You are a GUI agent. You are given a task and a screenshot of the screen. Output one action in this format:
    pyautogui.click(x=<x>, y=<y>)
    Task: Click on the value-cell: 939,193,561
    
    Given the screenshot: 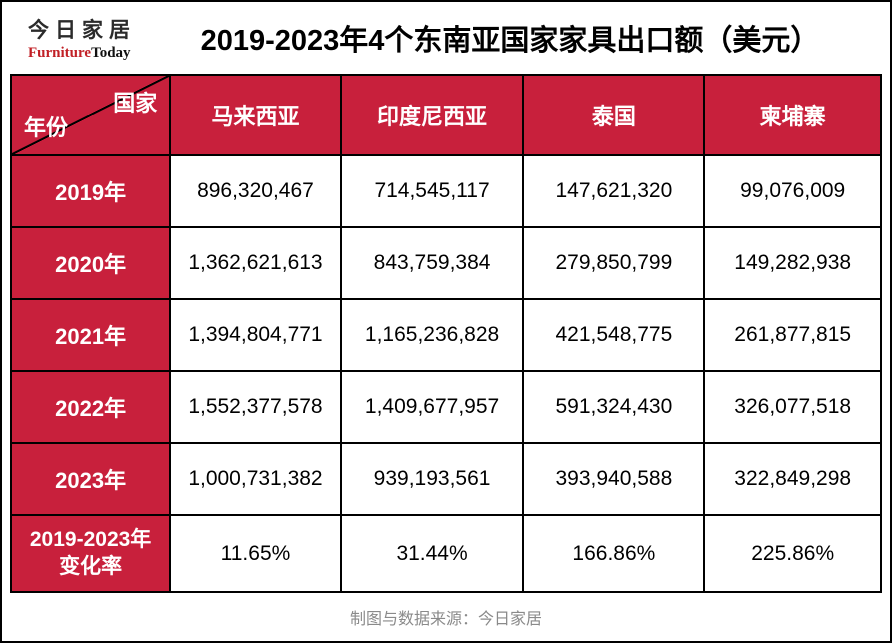 What is the action you would take?
    pyautogui.click(x=432, y=479)
    